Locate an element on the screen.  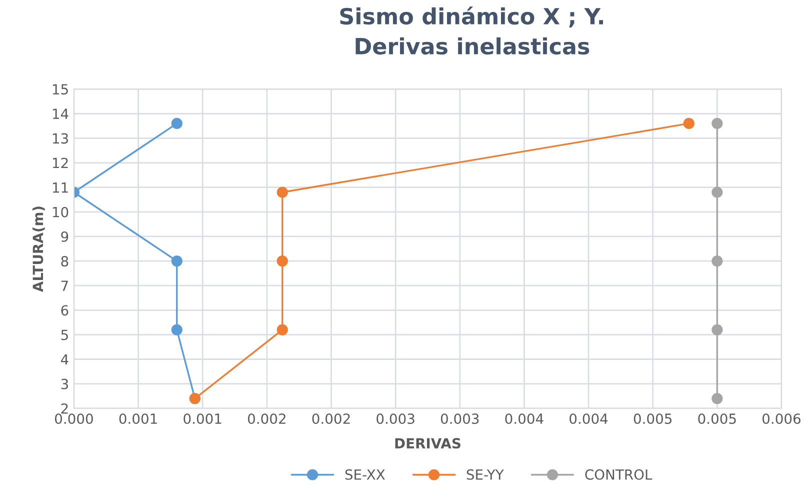
y-tick-label: 14 is located at coordinates (60, 113).